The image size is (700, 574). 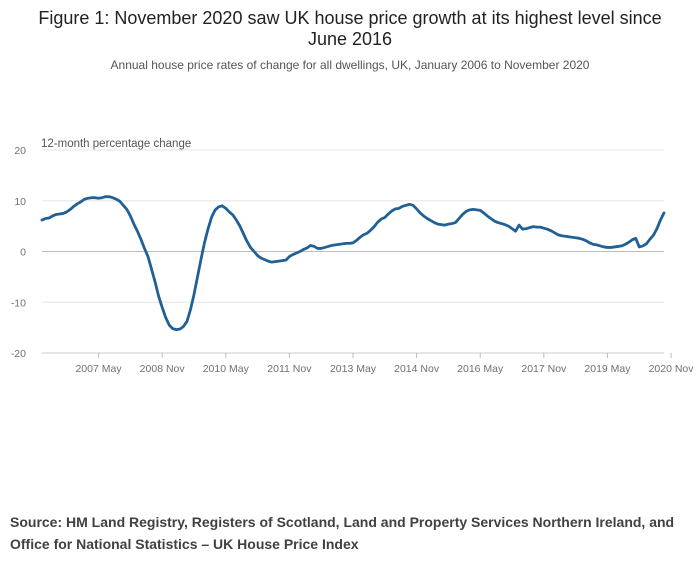 What do you see at coordinates (20, 151) in the screenshot?
I see `y-tick-label: 20` at bounding box center [20, 151].